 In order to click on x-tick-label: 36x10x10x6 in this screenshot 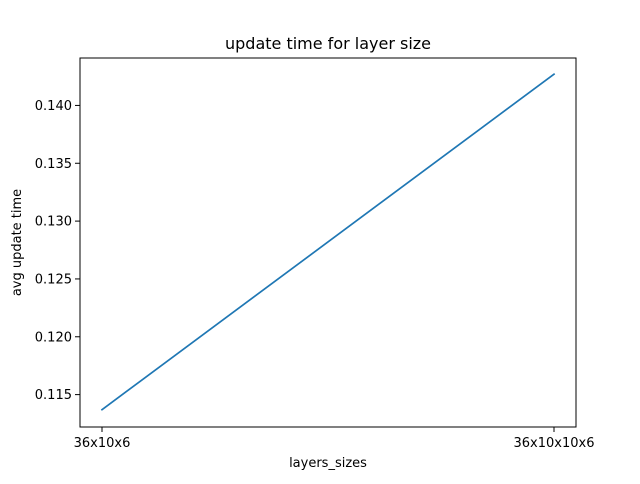, I will do `click(554, 443)`.